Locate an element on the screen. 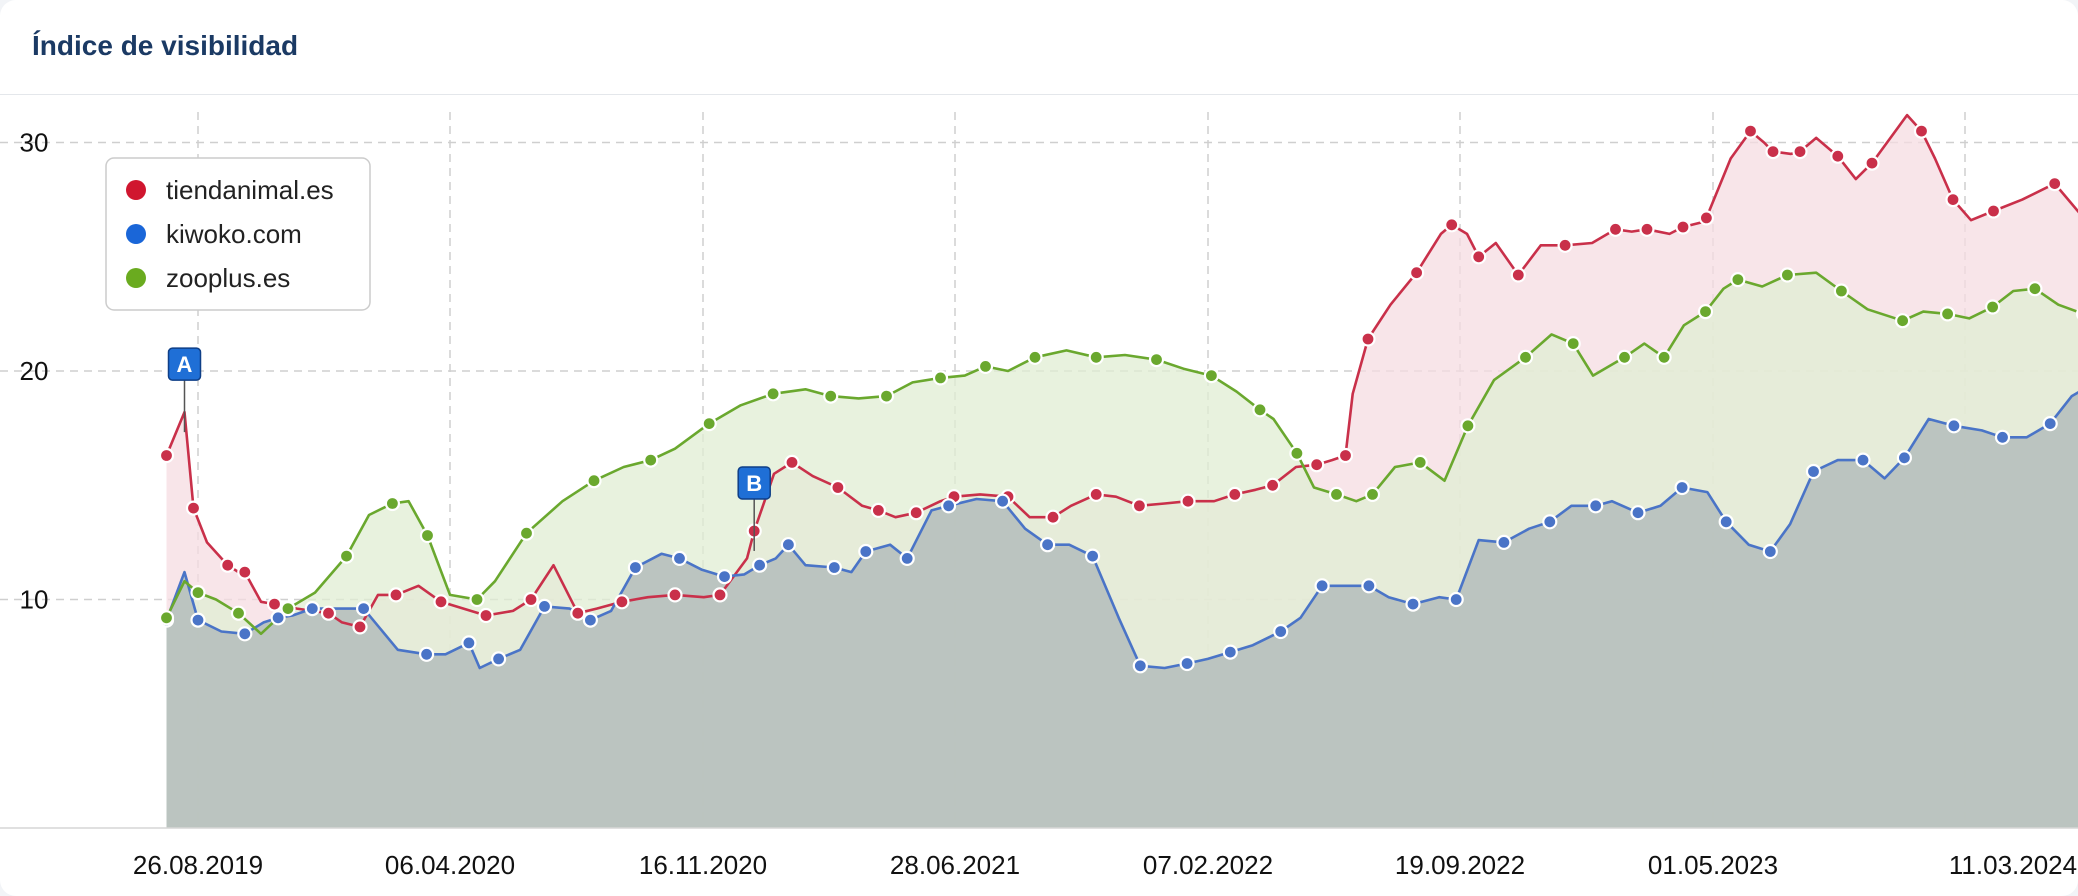  legend-item-label: tiendanimal.es is located at coordinates (250, 190).